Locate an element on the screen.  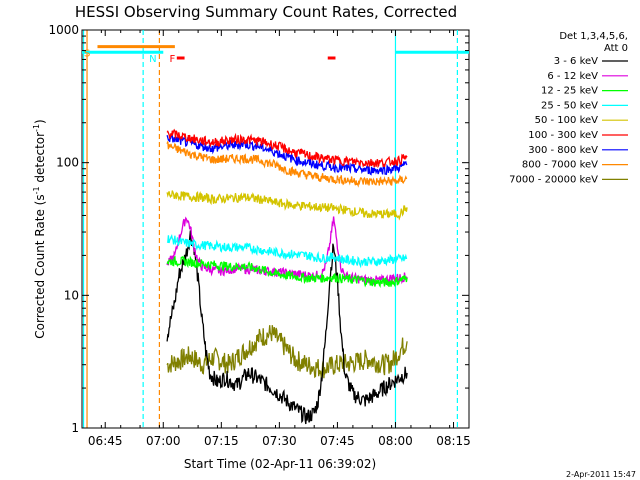
legend-entry-7: 800 - 7000 keV is located at coordinates (560, 165).